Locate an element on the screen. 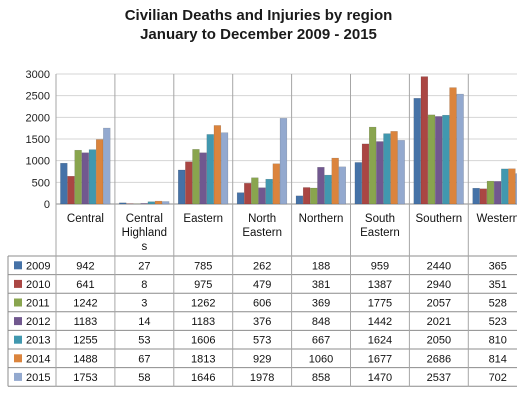 Image resolution: width=517 pixels, height=398 pixels. y-tick-label: 1000 is located at coordinates (38, 162).